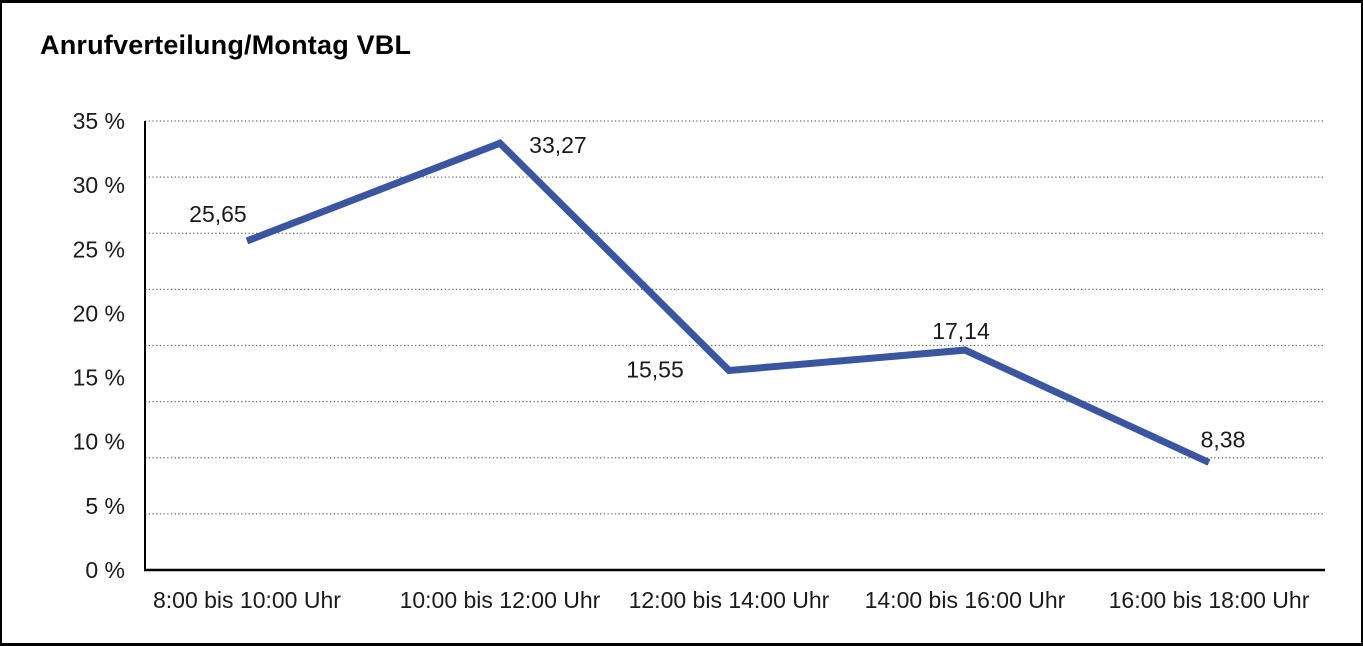 This screenshot has height=646, width=1363. Describe the element at coordinates (965, 600) in the screenshot. I see `x-tick-label: 14:00 bis 16:00 Uhr` at that location.